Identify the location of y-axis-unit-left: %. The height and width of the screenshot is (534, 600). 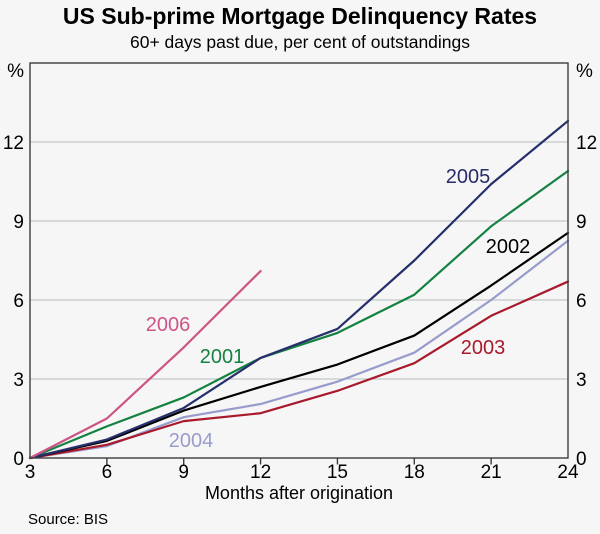
(15, 71).